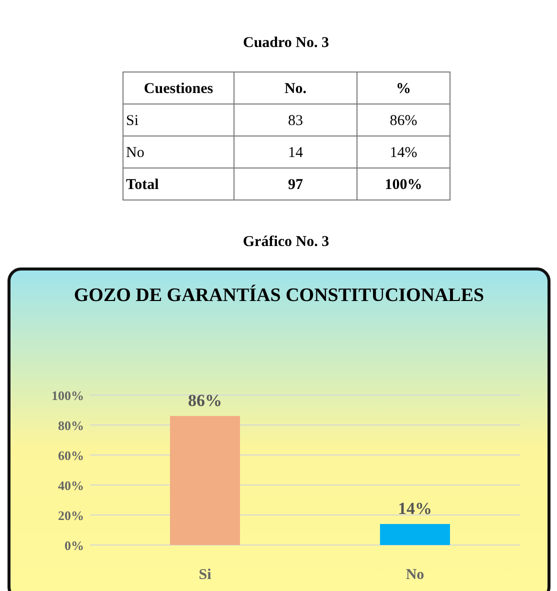 This screenshot has width=557, height=591. I want to click on text: No., so click(295, 89).